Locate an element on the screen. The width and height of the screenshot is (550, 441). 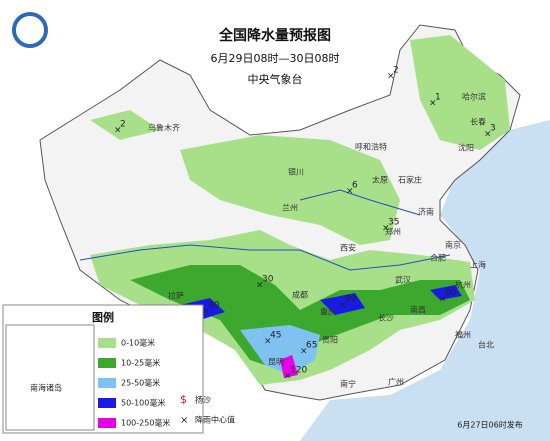
logo is located at coordinates (30, 30).